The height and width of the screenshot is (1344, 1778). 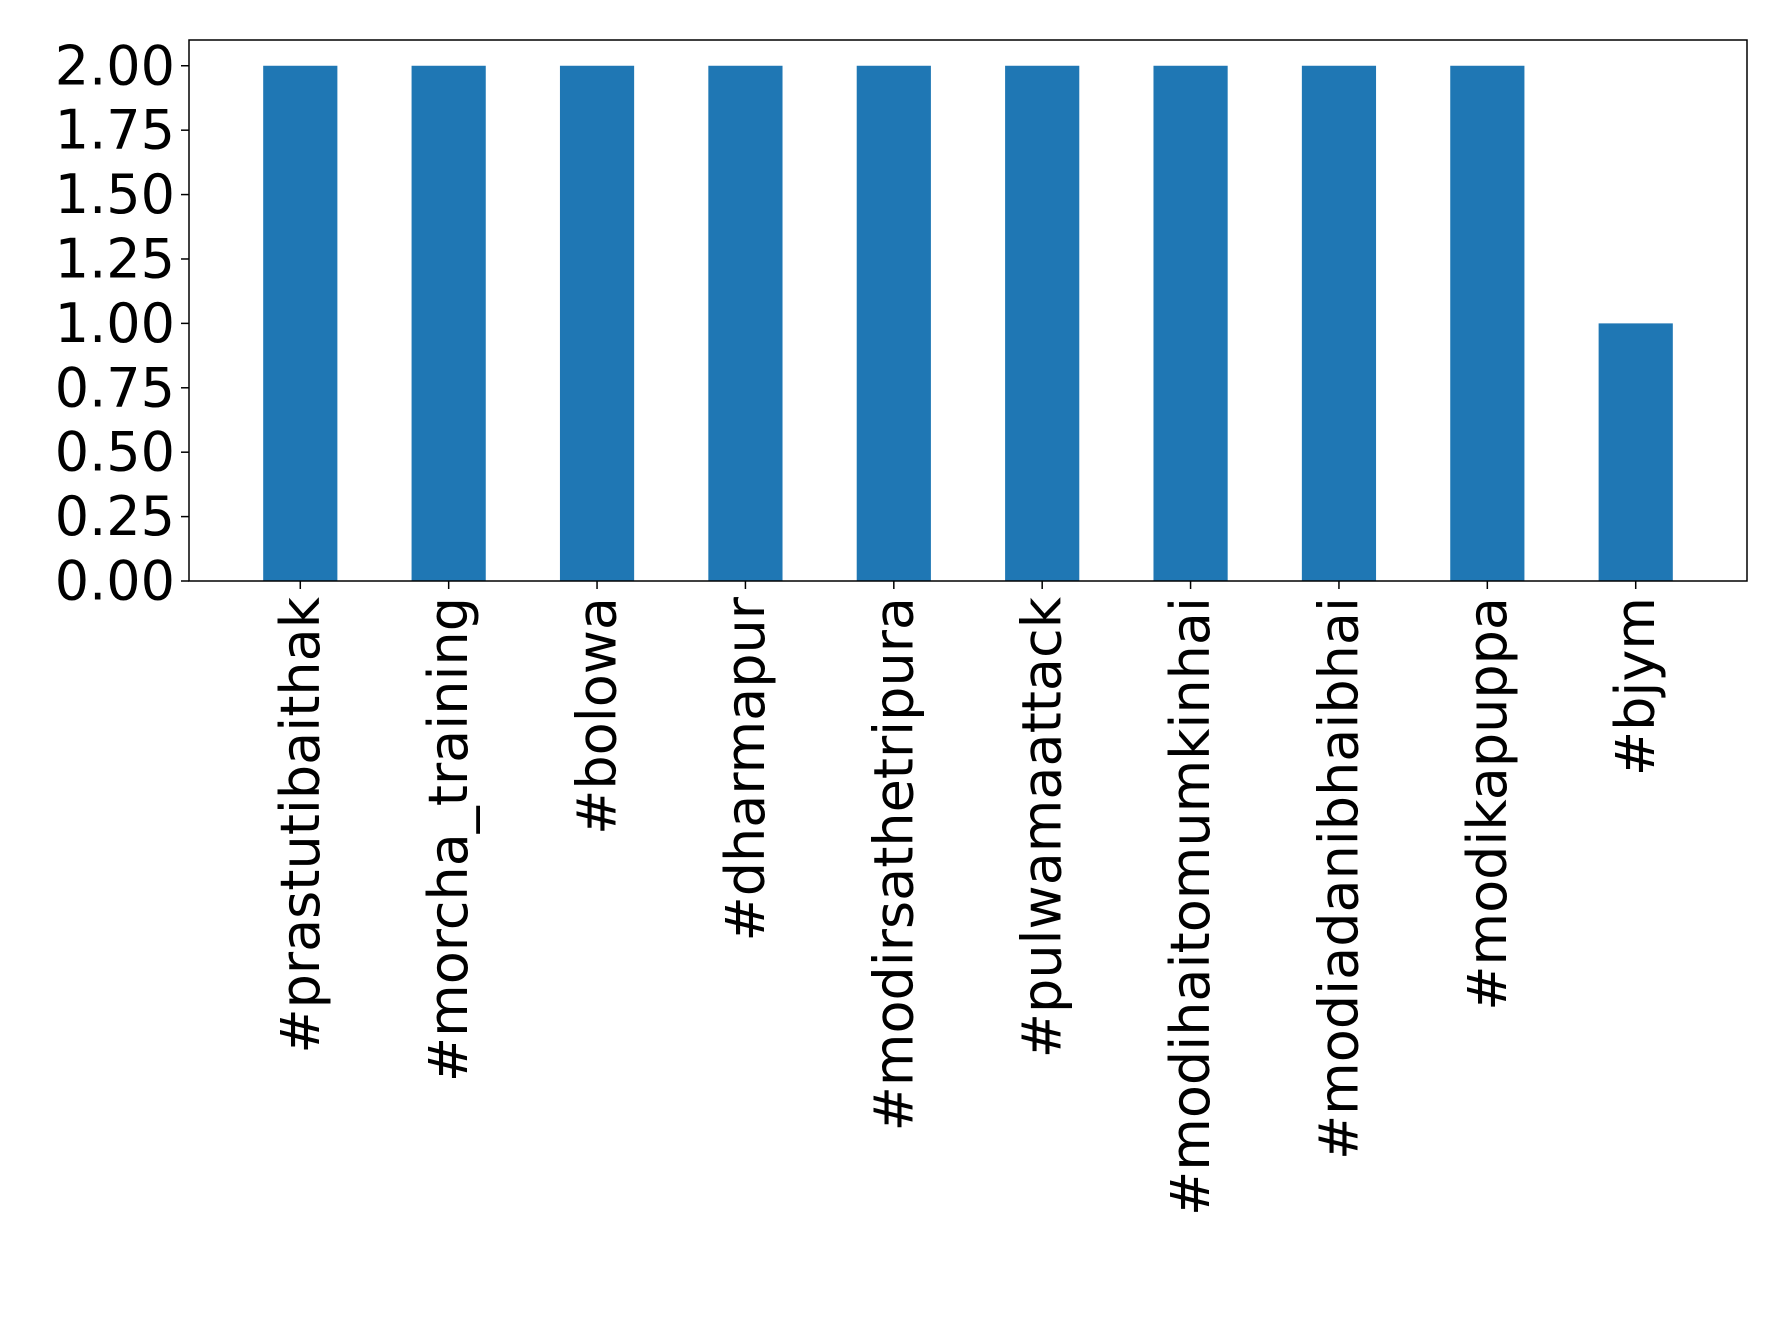 I want to click on x-tick-label: #bjym, so click(x=1635, y=686).